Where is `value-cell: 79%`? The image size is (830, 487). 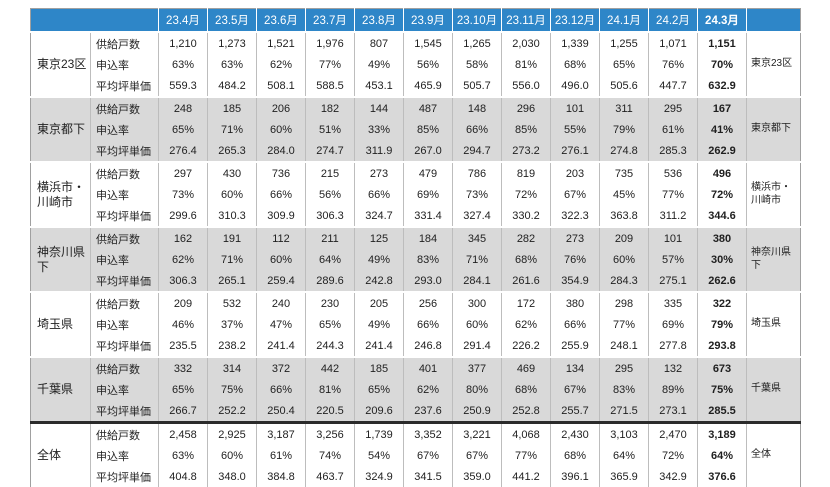
value-cell: 79% is located at coordinates (722, 324).